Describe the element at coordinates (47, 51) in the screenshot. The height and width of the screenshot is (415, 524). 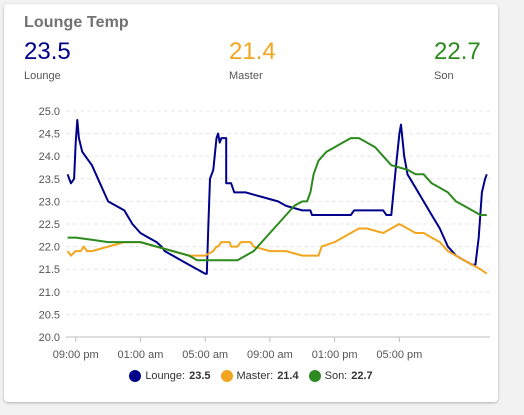
I see `stat-lounge-value: 23.5` at that location.